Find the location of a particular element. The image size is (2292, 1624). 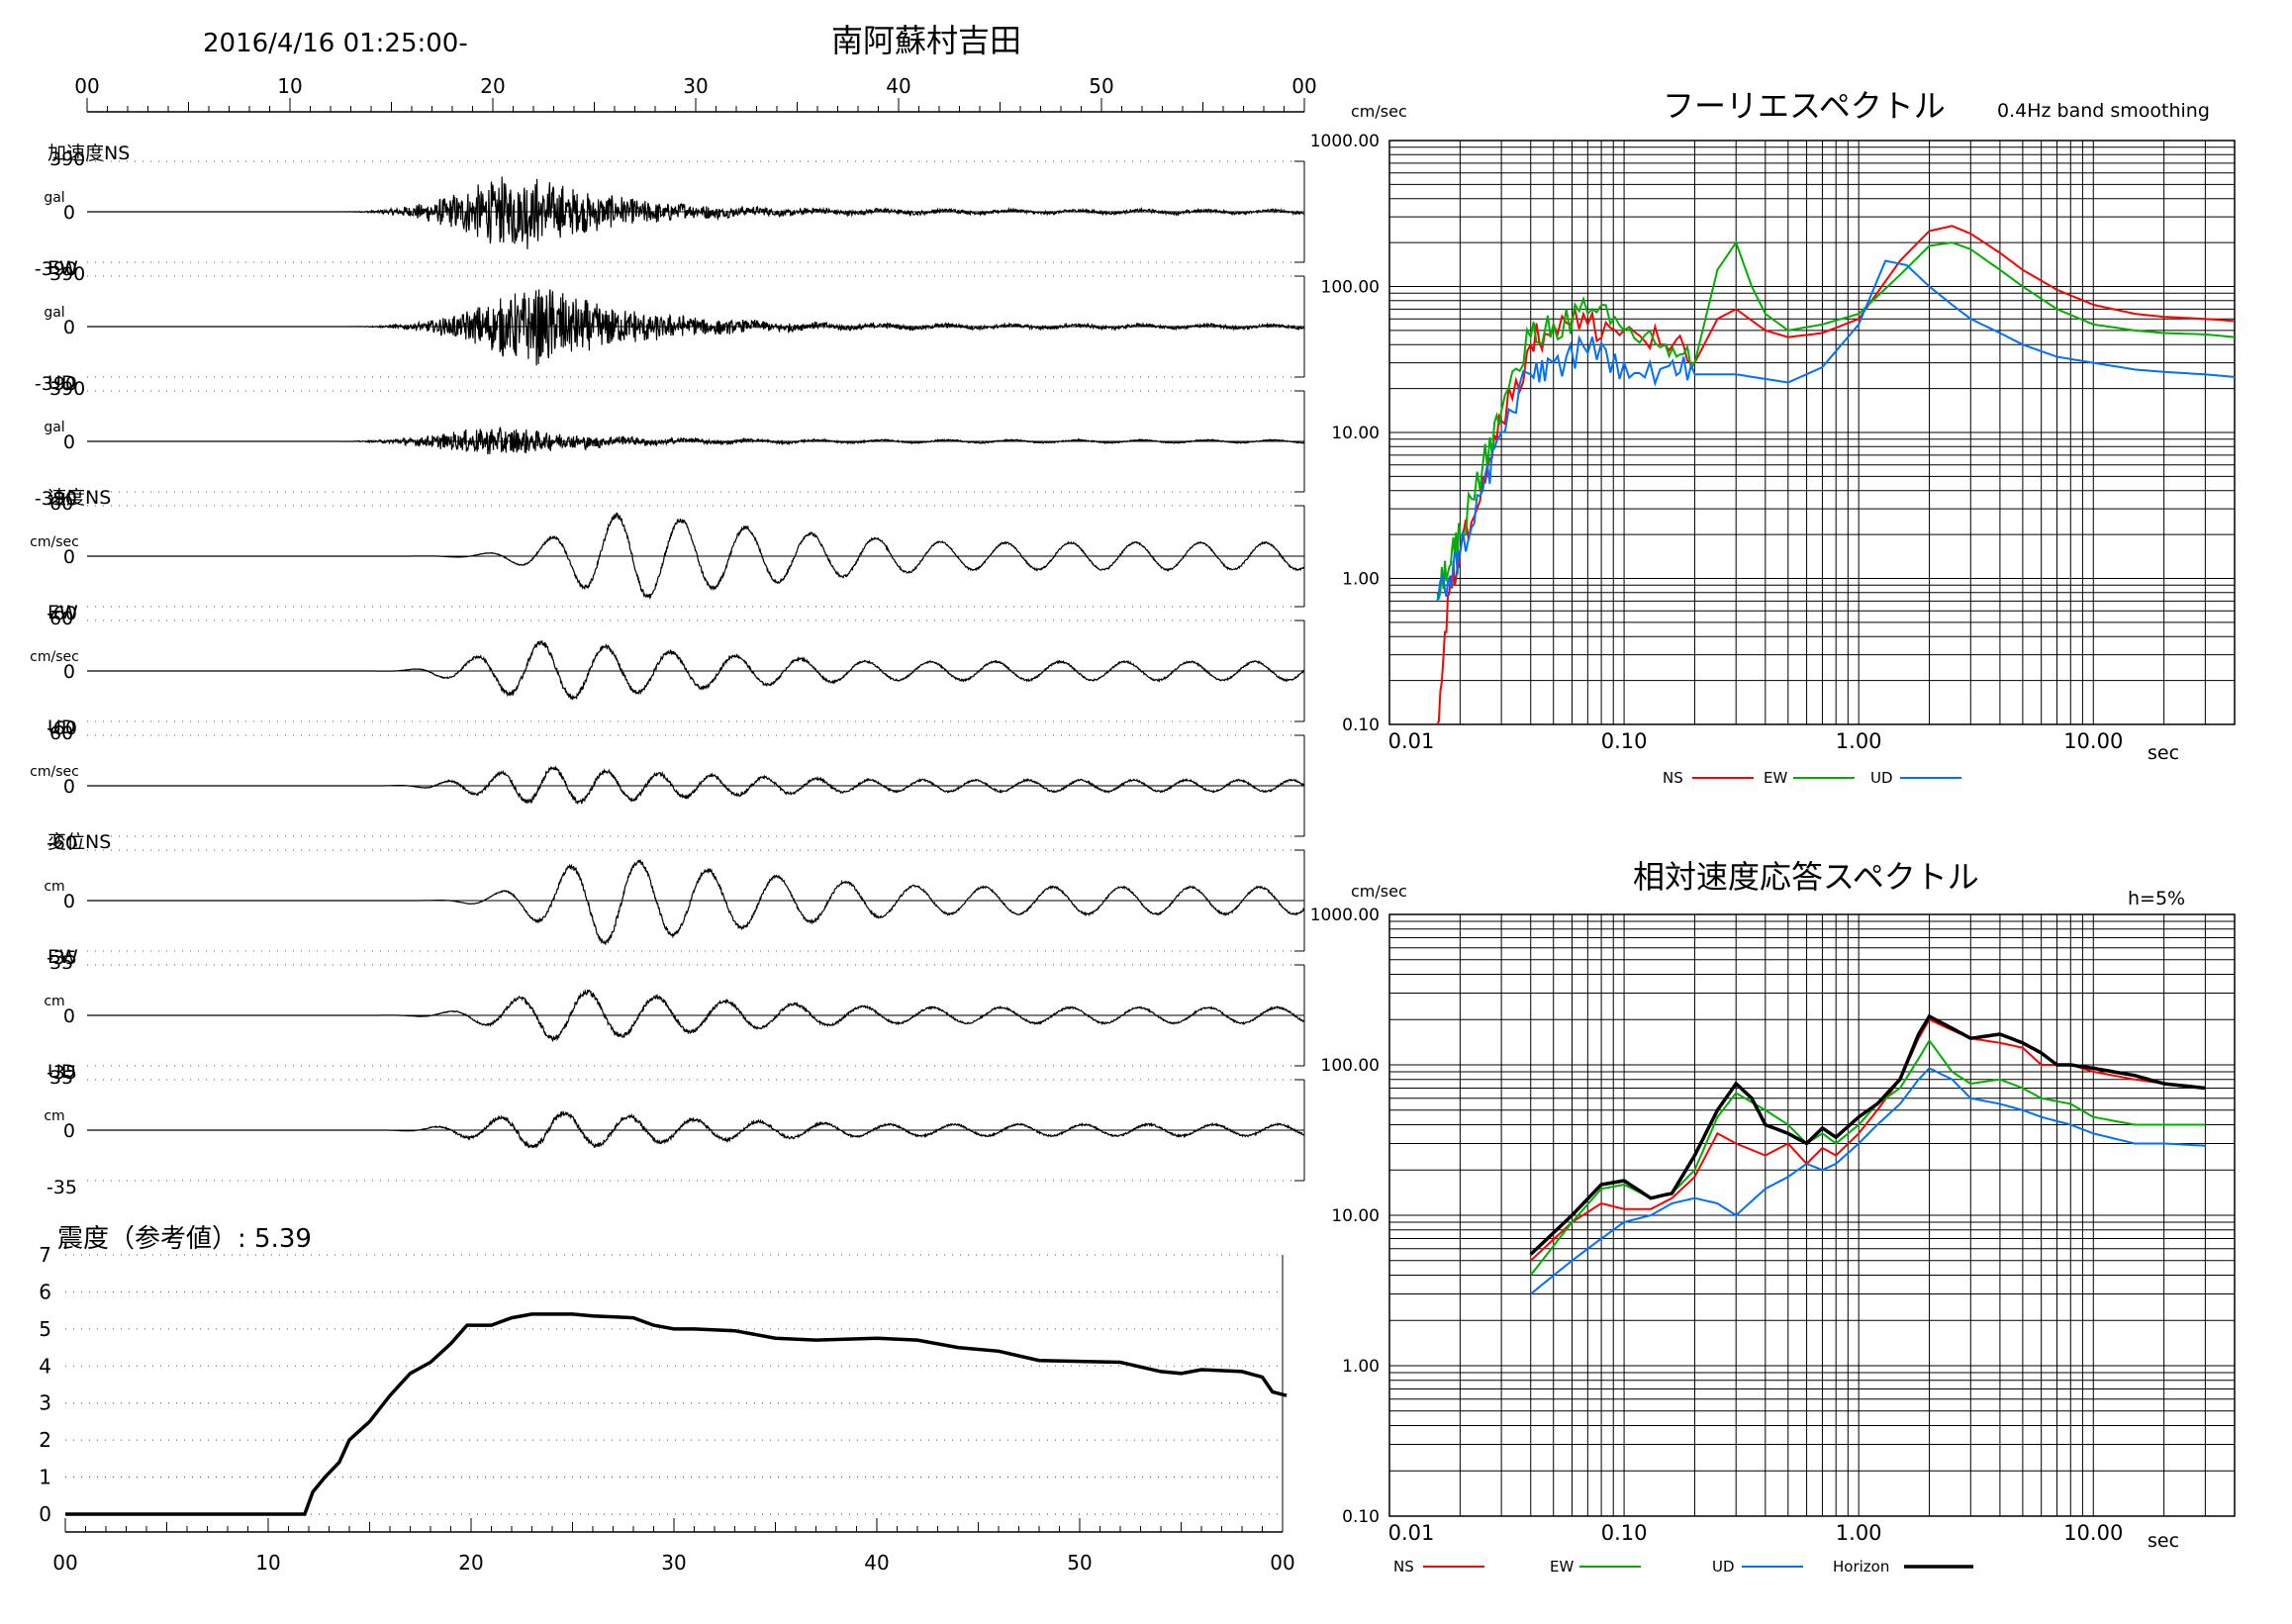

intensity-xtick-label: 10 is located at coordinates (267, 1563).